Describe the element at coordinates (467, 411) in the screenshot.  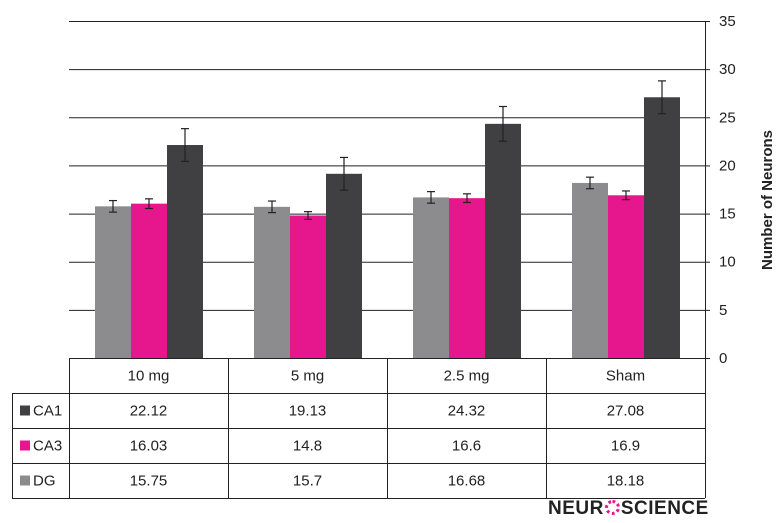
I see `table-cell: 24.32` at that location.